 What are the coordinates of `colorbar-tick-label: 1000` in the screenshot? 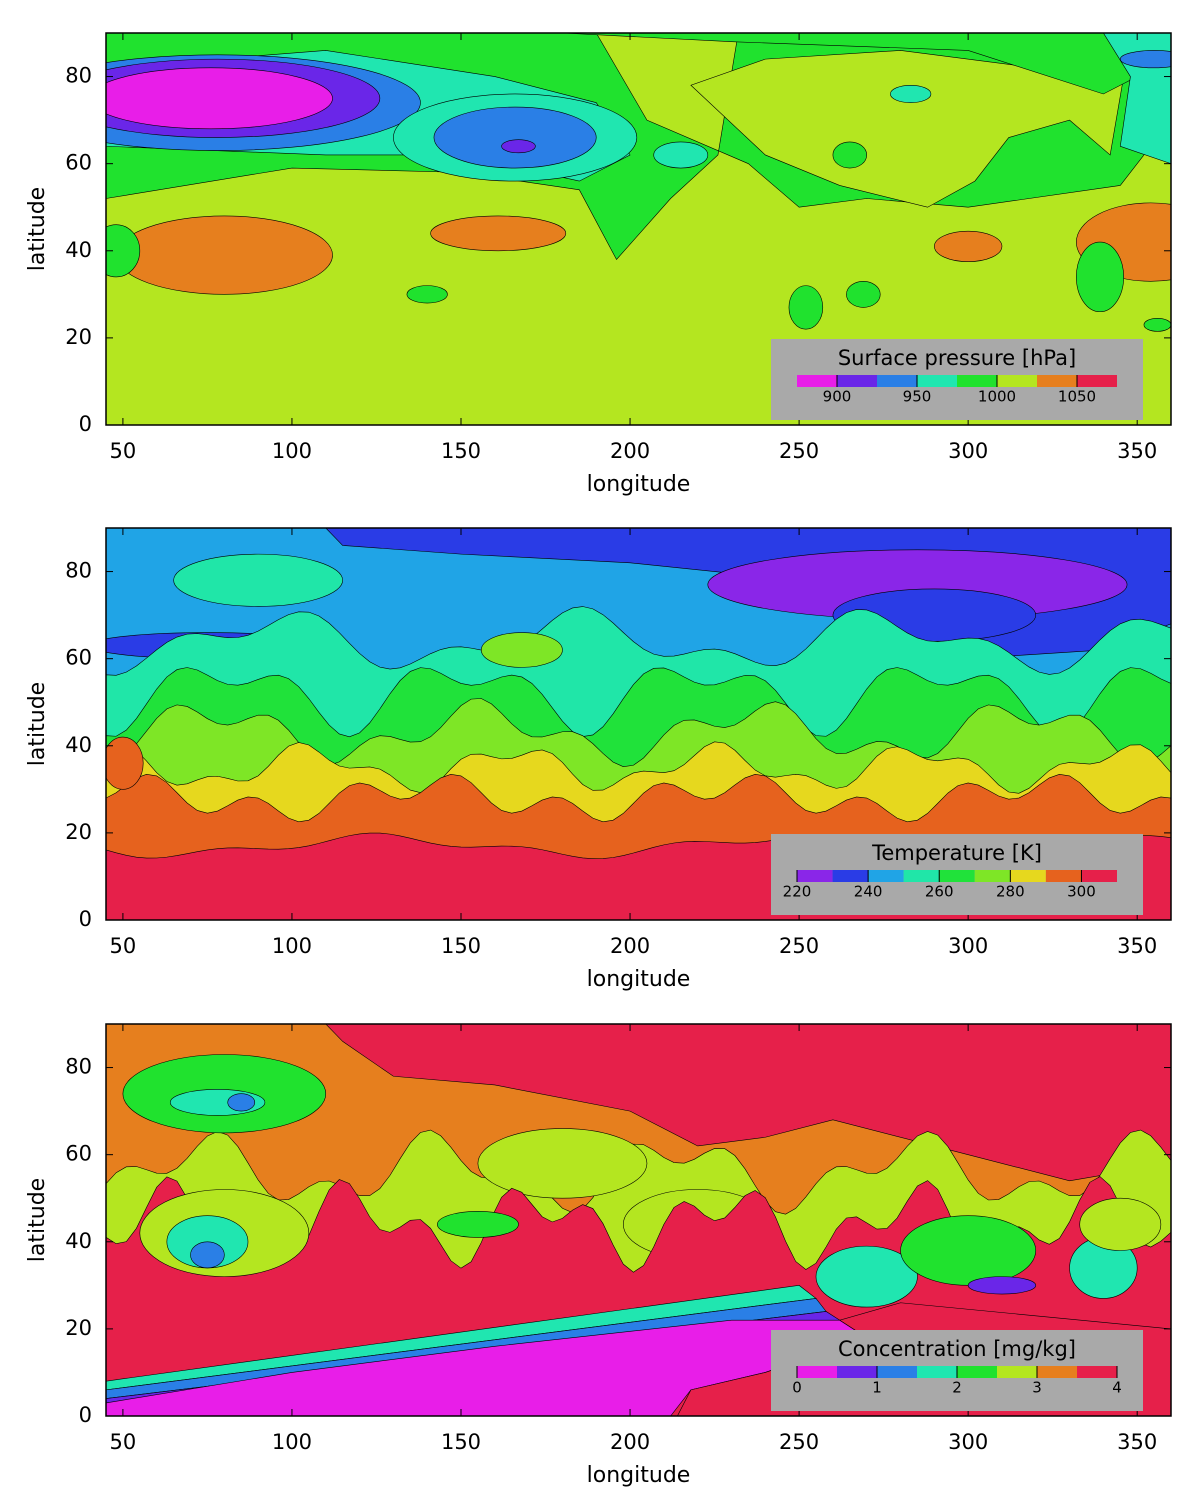 It's located at (997, 397).